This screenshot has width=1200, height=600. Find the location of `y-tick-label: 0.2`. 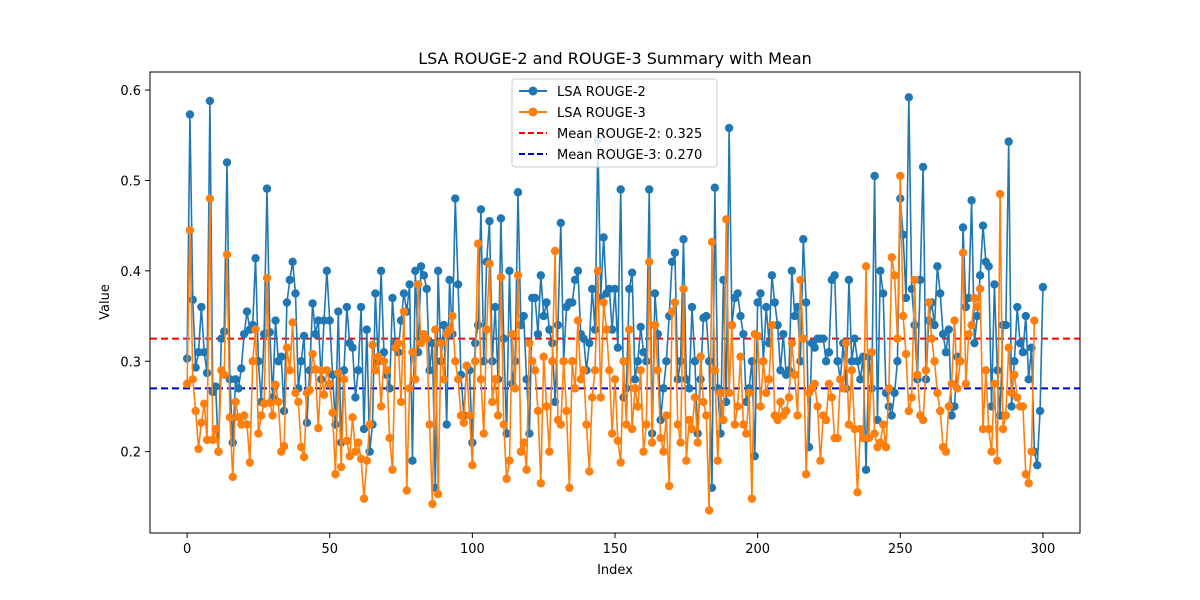

y-tick-label: 0.2 is located at coordinates (130, 453).